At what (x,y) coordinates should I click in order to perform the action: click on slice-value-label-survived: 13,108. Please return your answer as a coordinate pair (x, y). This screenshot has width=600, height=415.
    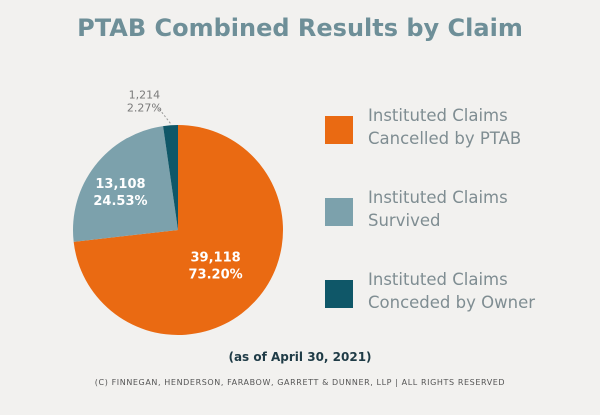
    Looking at the image, I should click on (120, 184).